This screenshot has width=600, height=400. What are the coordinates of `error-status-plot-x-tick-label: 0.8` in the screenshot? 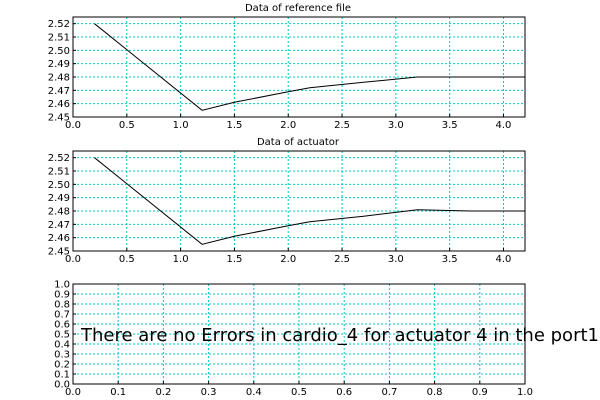 It's located at (435, 392).